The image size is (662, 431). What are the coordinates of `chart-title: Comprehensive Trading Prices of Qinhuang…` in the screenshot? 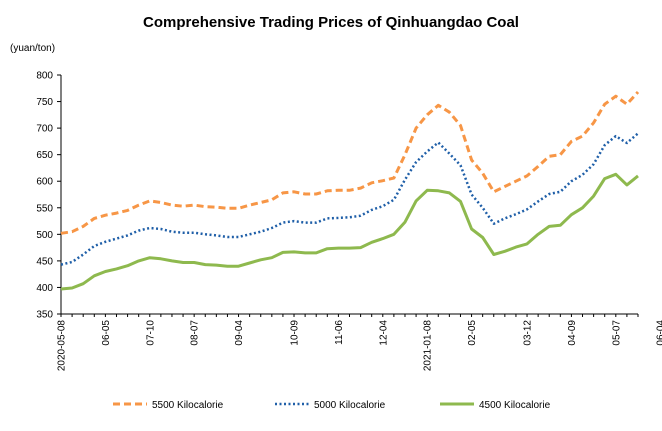 It's located at (331, 22).